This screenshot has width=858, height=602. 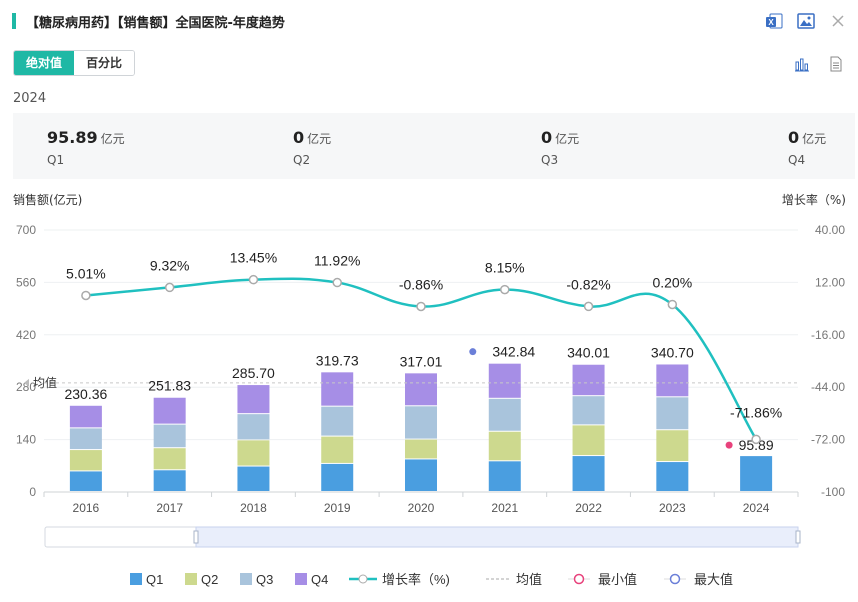 What do you see at coordinates (301, 579) in the screenshot?
I see `legend-swatch-q4` at bounding box center [301, 579].